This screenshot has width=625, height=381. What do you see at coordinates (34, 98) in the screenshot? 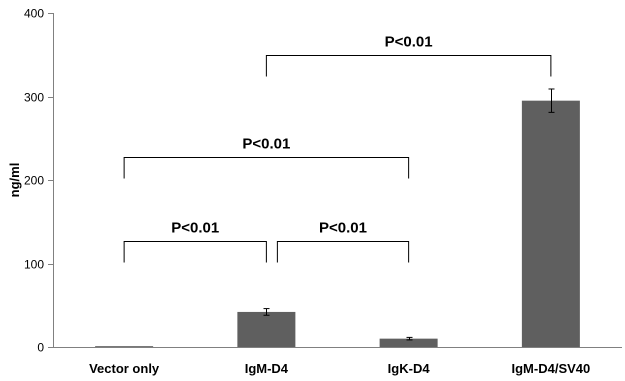
I see `y-tick-label: 300` at bounding box center [34, 98].